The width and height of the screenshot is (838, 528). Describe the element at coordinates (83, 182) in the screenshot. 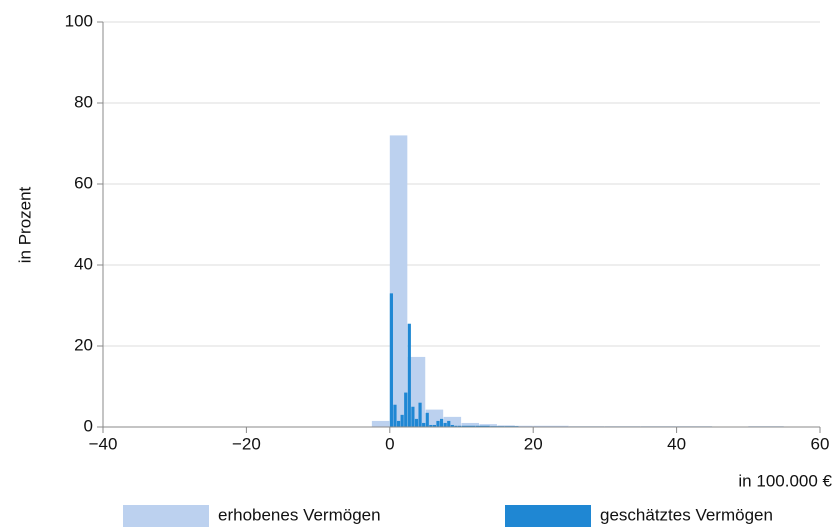

I see `y-tick-label: 60` at that location.